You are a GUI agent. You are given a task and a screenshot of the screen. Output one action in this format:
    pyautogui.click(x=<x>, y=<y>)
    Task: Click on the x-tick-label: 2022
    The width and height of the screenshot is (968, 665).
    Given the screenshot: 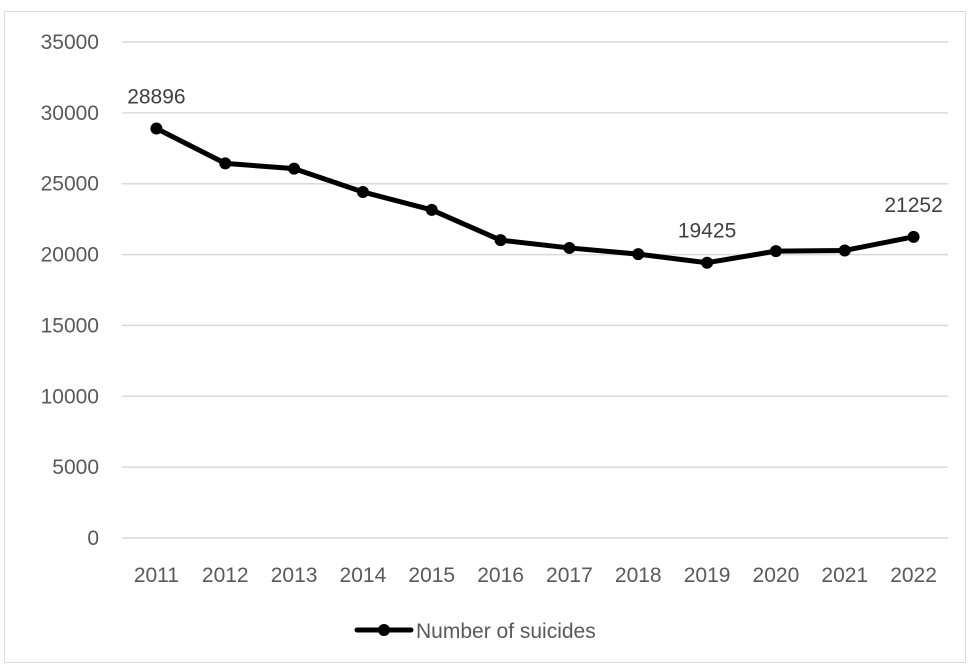 What is the action you would take?
    pyautogui.click(x=913, y=575)
    